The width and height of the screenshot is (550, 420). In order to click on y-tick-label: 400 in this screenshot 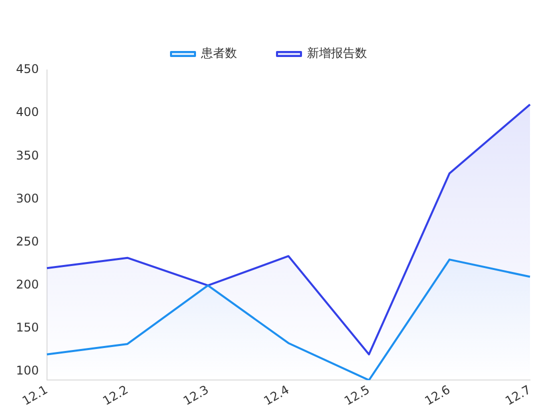, I will do `click(27, 112)`.